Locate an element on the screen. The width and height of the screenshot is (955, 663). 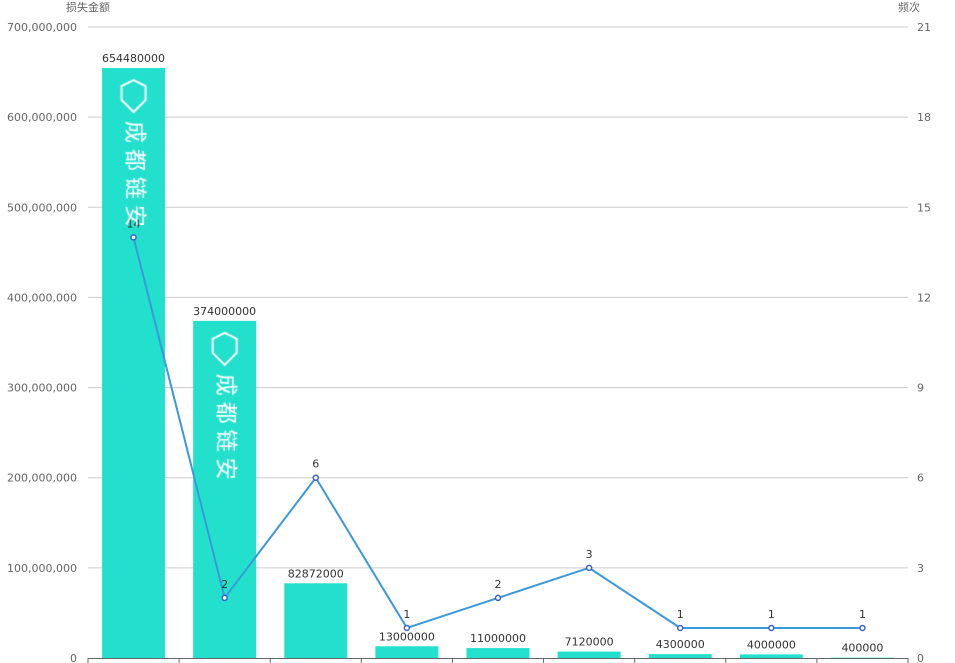
right-tick-label: 6 is located at coordinates (920, 478).